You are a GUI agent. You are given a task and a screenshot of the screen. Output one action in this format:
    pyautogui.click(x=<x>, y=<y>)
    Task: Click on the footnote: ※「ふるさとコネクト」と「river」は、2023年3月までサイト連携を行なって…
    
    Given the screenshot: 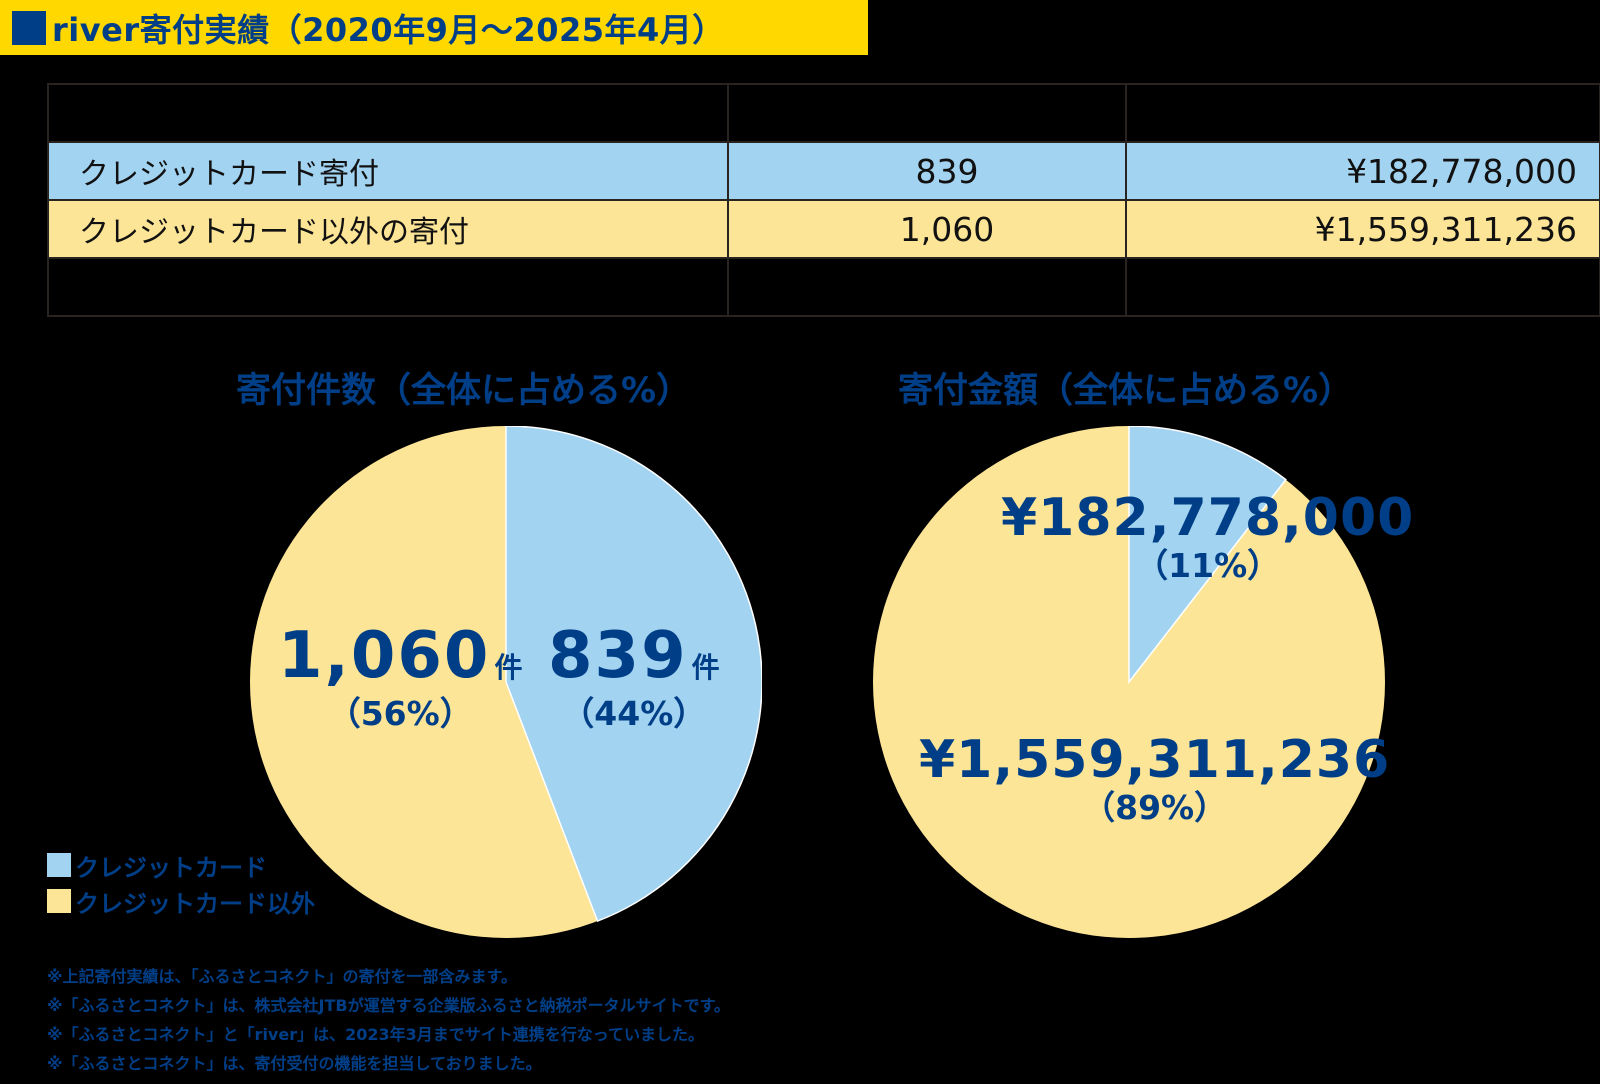 What is the action you would take?
    pyautogui.click(x=375, y=1034)
    